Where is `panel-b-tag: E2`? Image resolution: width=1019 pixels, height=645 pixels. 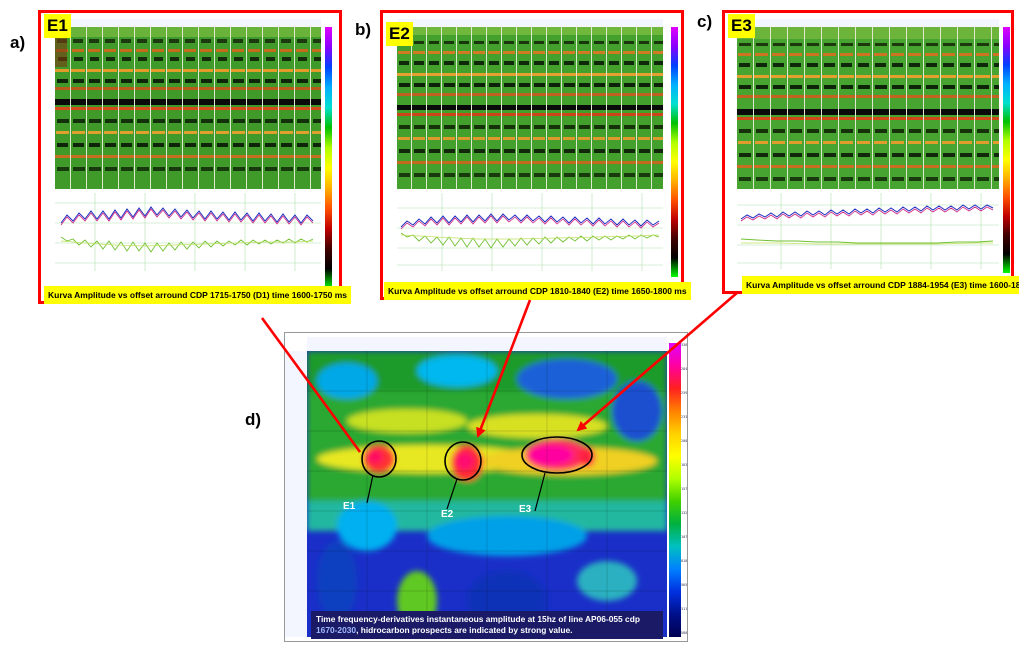
panel-b-tag: E2 is located at coordinates (399, 34).